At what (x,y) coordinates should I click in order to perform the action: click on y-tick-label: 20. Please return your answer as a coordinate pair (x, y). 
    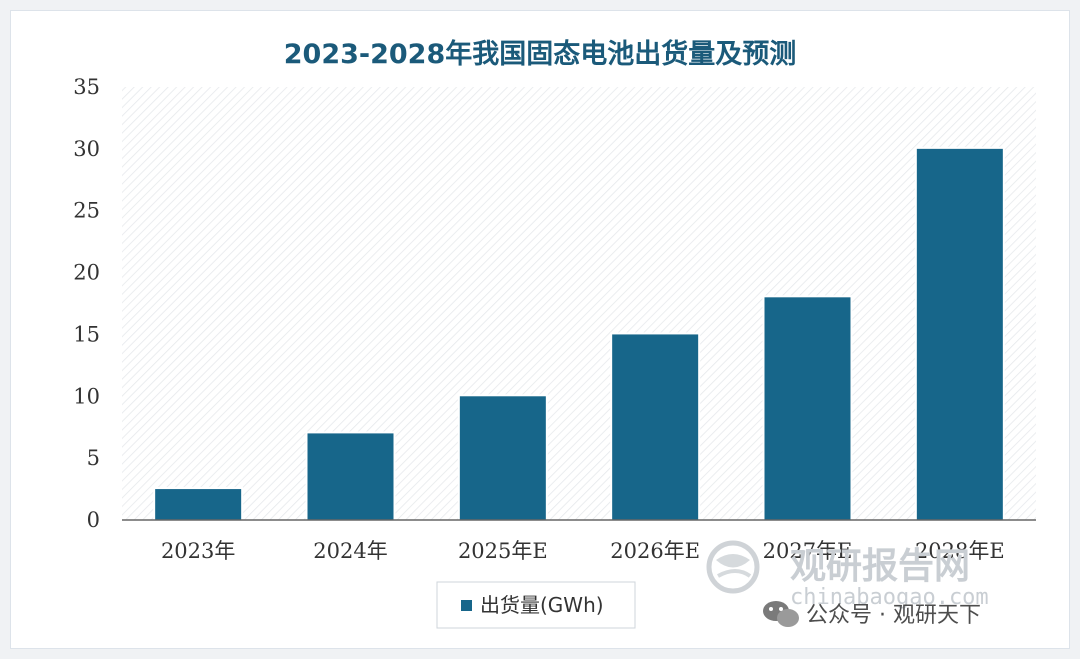
    Looking at the image, I should click on (86, 273).